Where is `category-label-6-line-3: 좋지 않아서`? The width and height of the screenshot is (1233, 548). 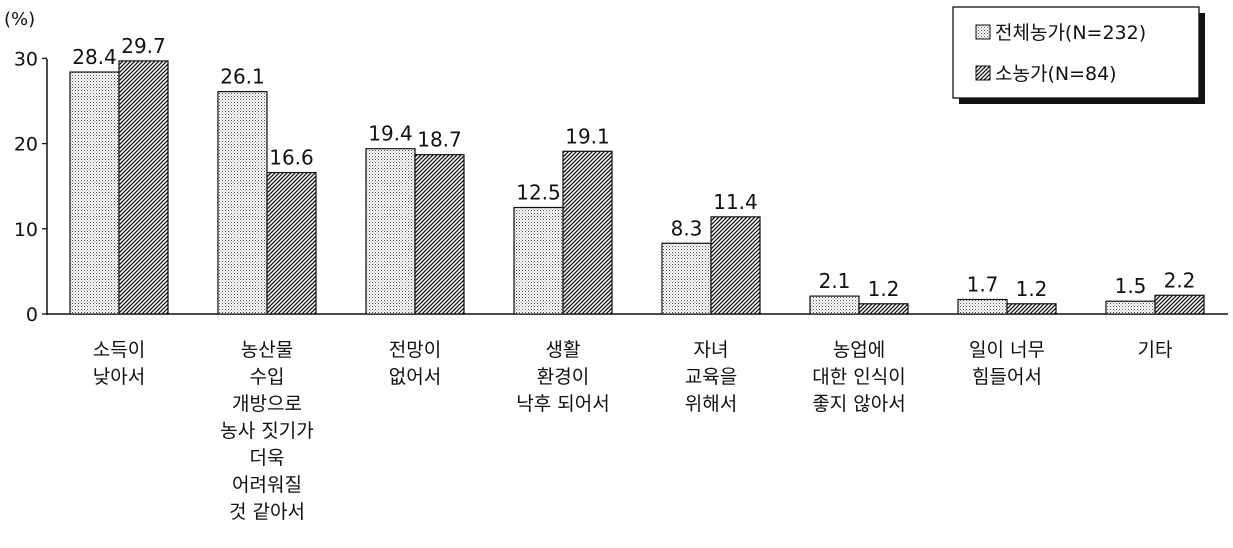
category-label-6-line-3: 좋지 않아서 is located at coordinates (858, 404).